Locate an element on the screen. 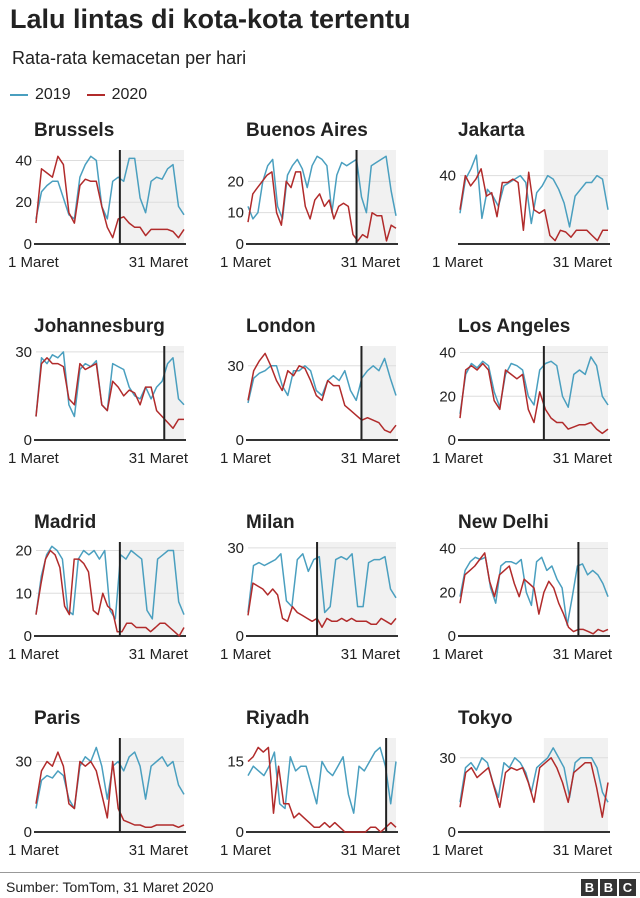 The image size is (640, 898). city-title-new-delhi: New Delhi is located at coordinates (503, 522).